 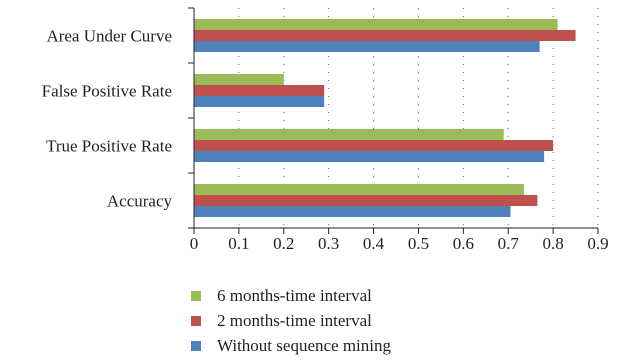 I want to click on legend-item: Without sequence mining, so click(x=291, y=345).